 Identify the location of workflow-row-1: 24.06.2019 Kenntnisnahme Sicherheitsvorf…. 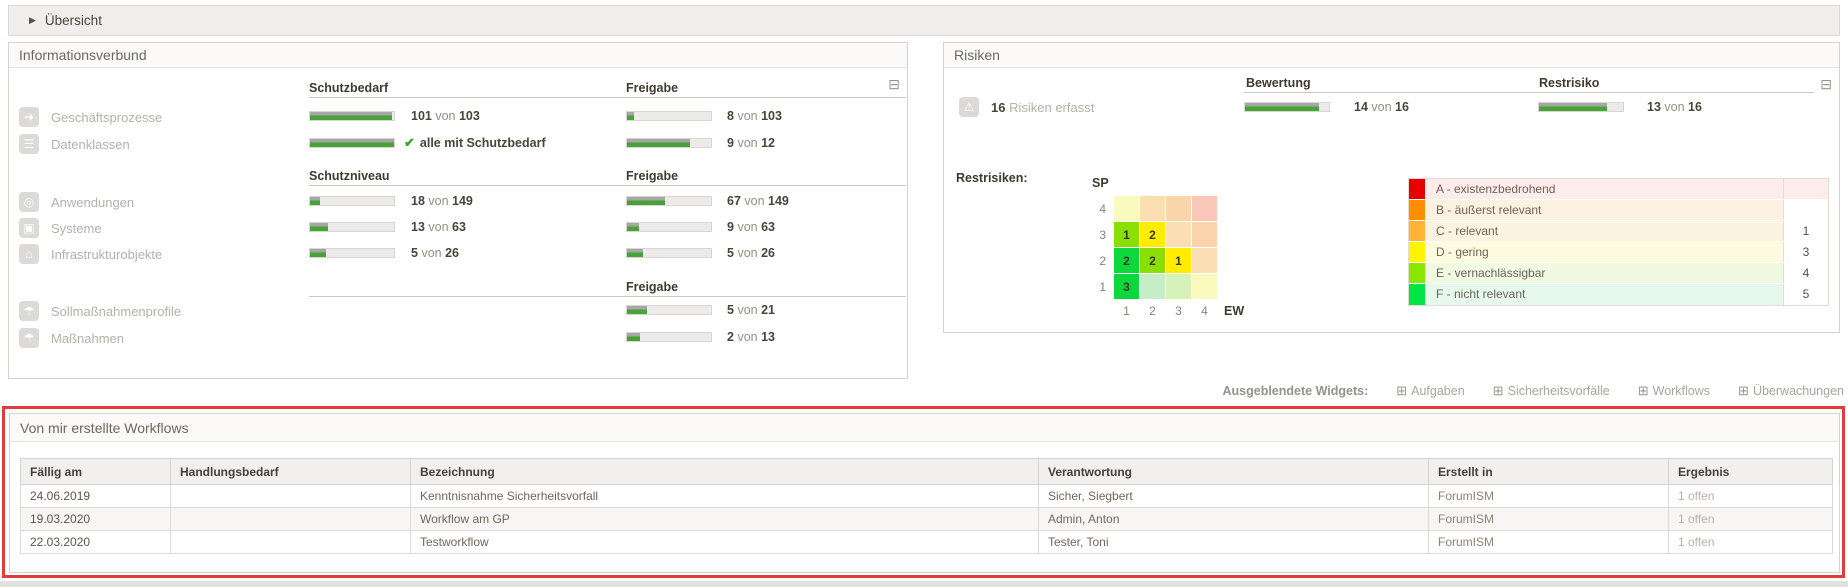
(926, 496).